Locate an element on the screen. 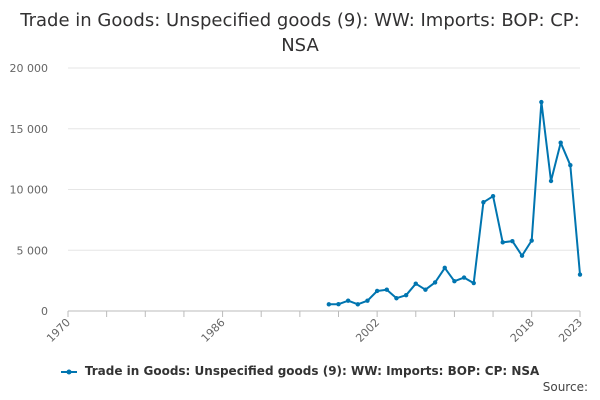 Image resolution: width=600 pixels, height=400 pixels. x-axis-tick-labels: 1970 1986 2002 2018 2023 is located at coordinates (314, 330).